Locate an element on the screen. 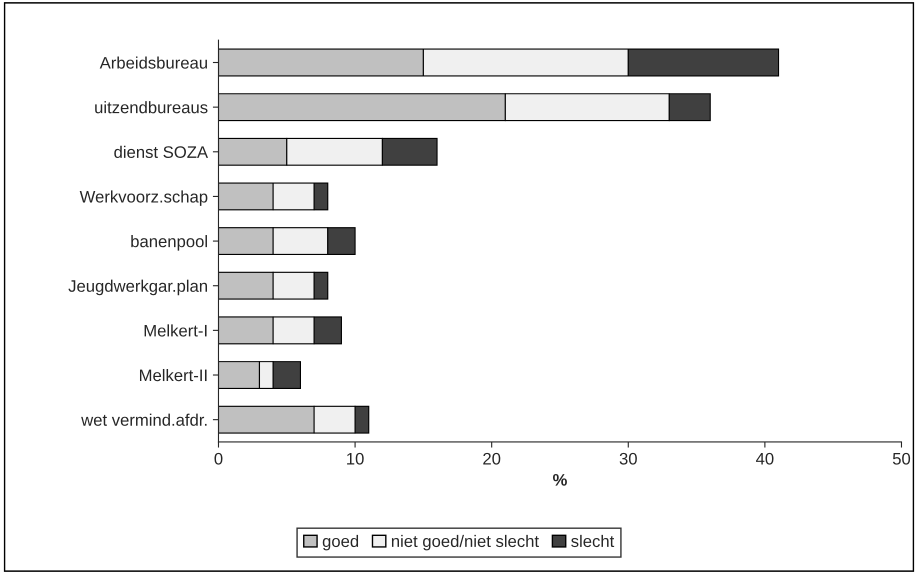  y-tick-label: Melkert-II is located at coordinates (173, 375).